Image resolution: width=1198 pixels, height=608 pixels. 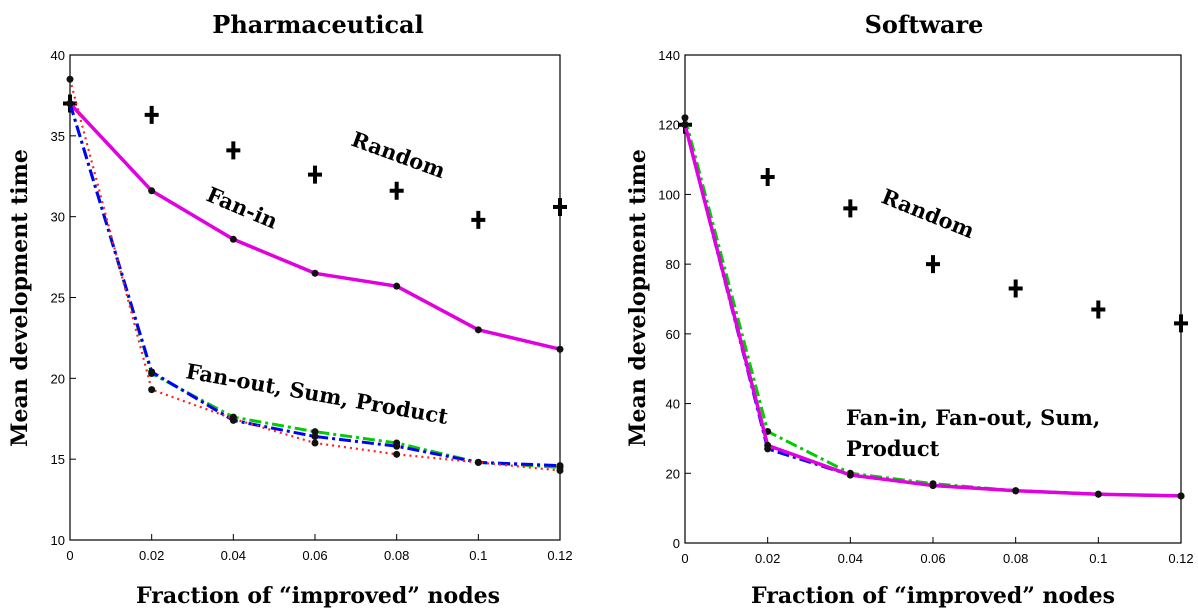 I want to click on y-tick-label: 0, so click(x=676, y=543).